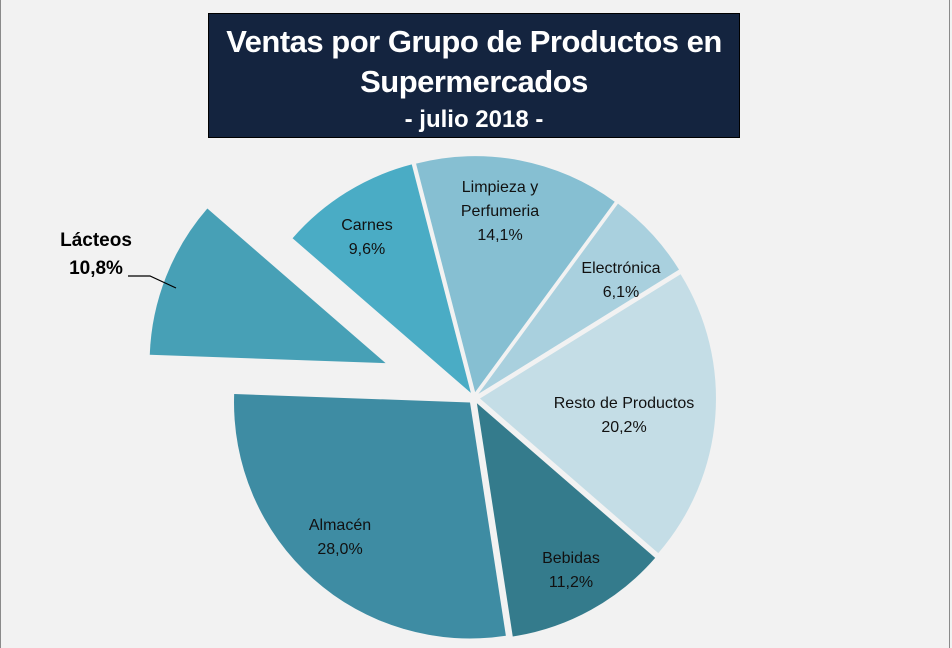 The image size is (952, 648). Describe the element at coordinates (367, 249) in the screenshot. I see `data-label-value: 9,6%` at that location.